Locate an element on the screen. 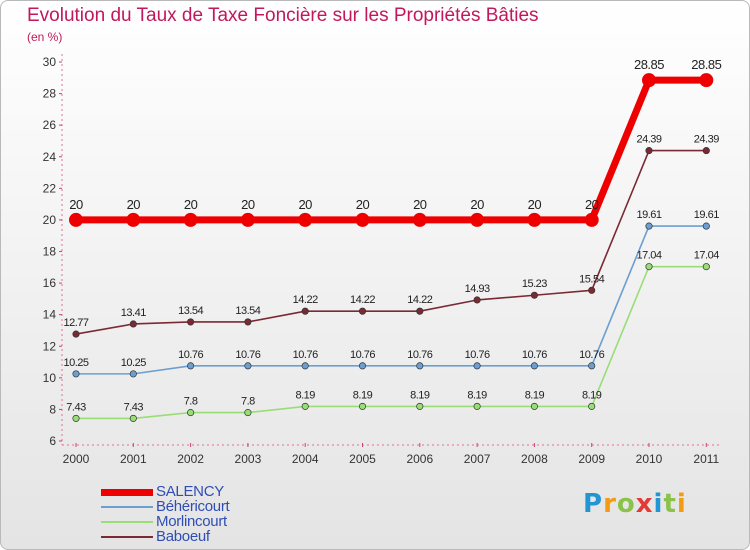 This screenshot has width=750, height=550. y-tick-label: 18 is located at coordinates (50, 252).